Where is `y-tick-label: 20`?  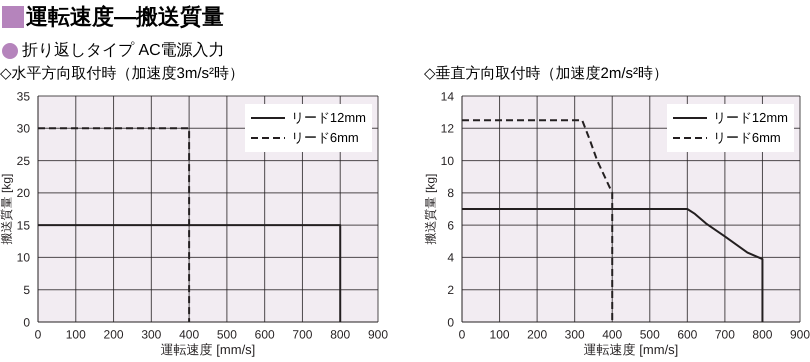
y-tick-label: 20 is located at coordinates (23, 193).